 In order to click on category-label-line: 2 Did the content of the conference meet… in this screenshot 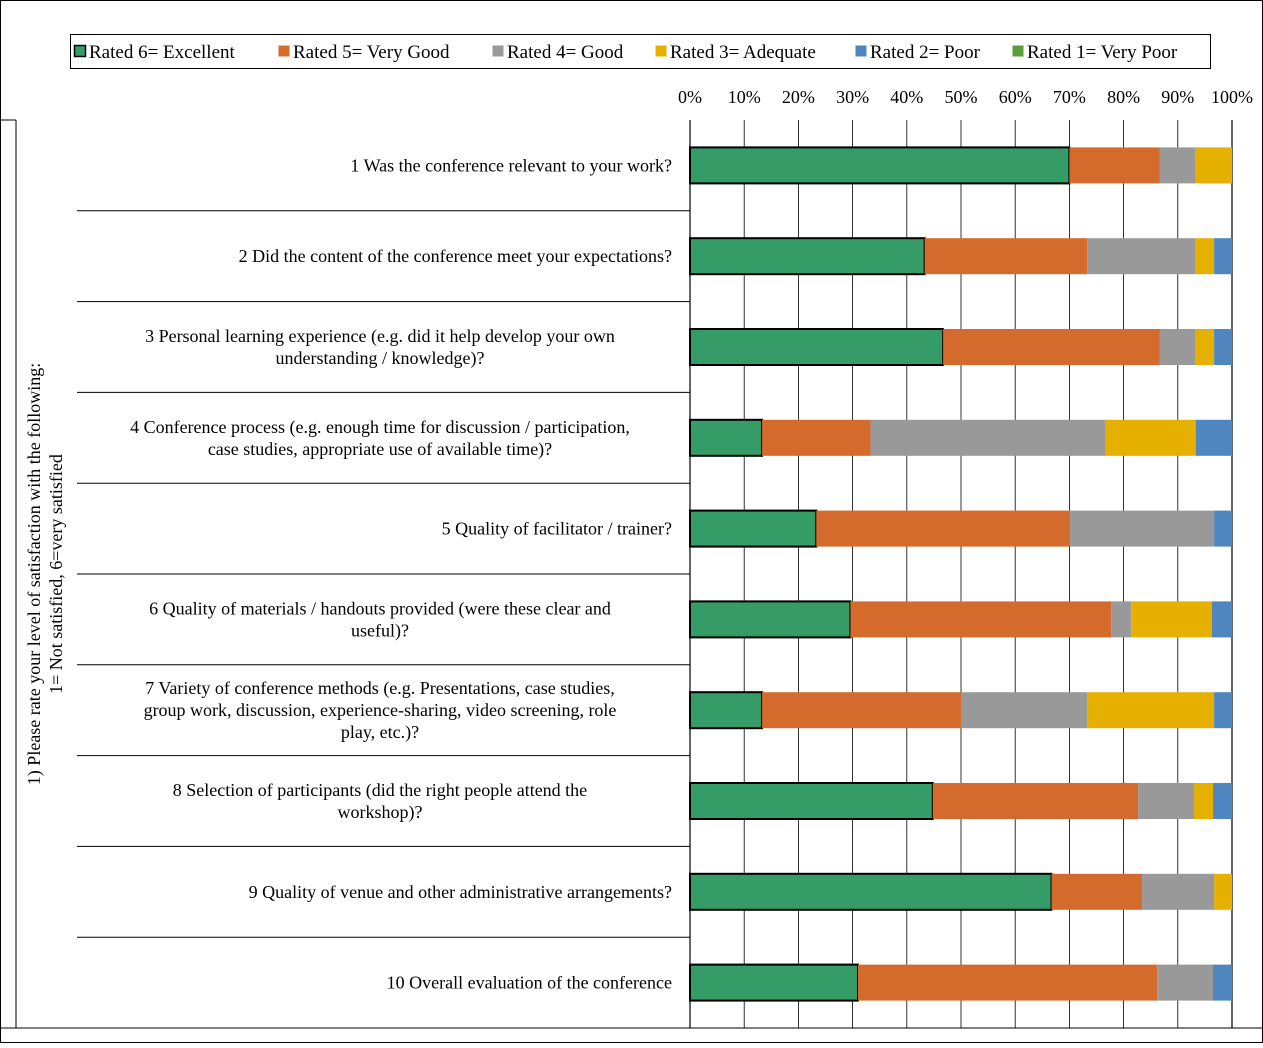, I will do `click(455, 256)`.